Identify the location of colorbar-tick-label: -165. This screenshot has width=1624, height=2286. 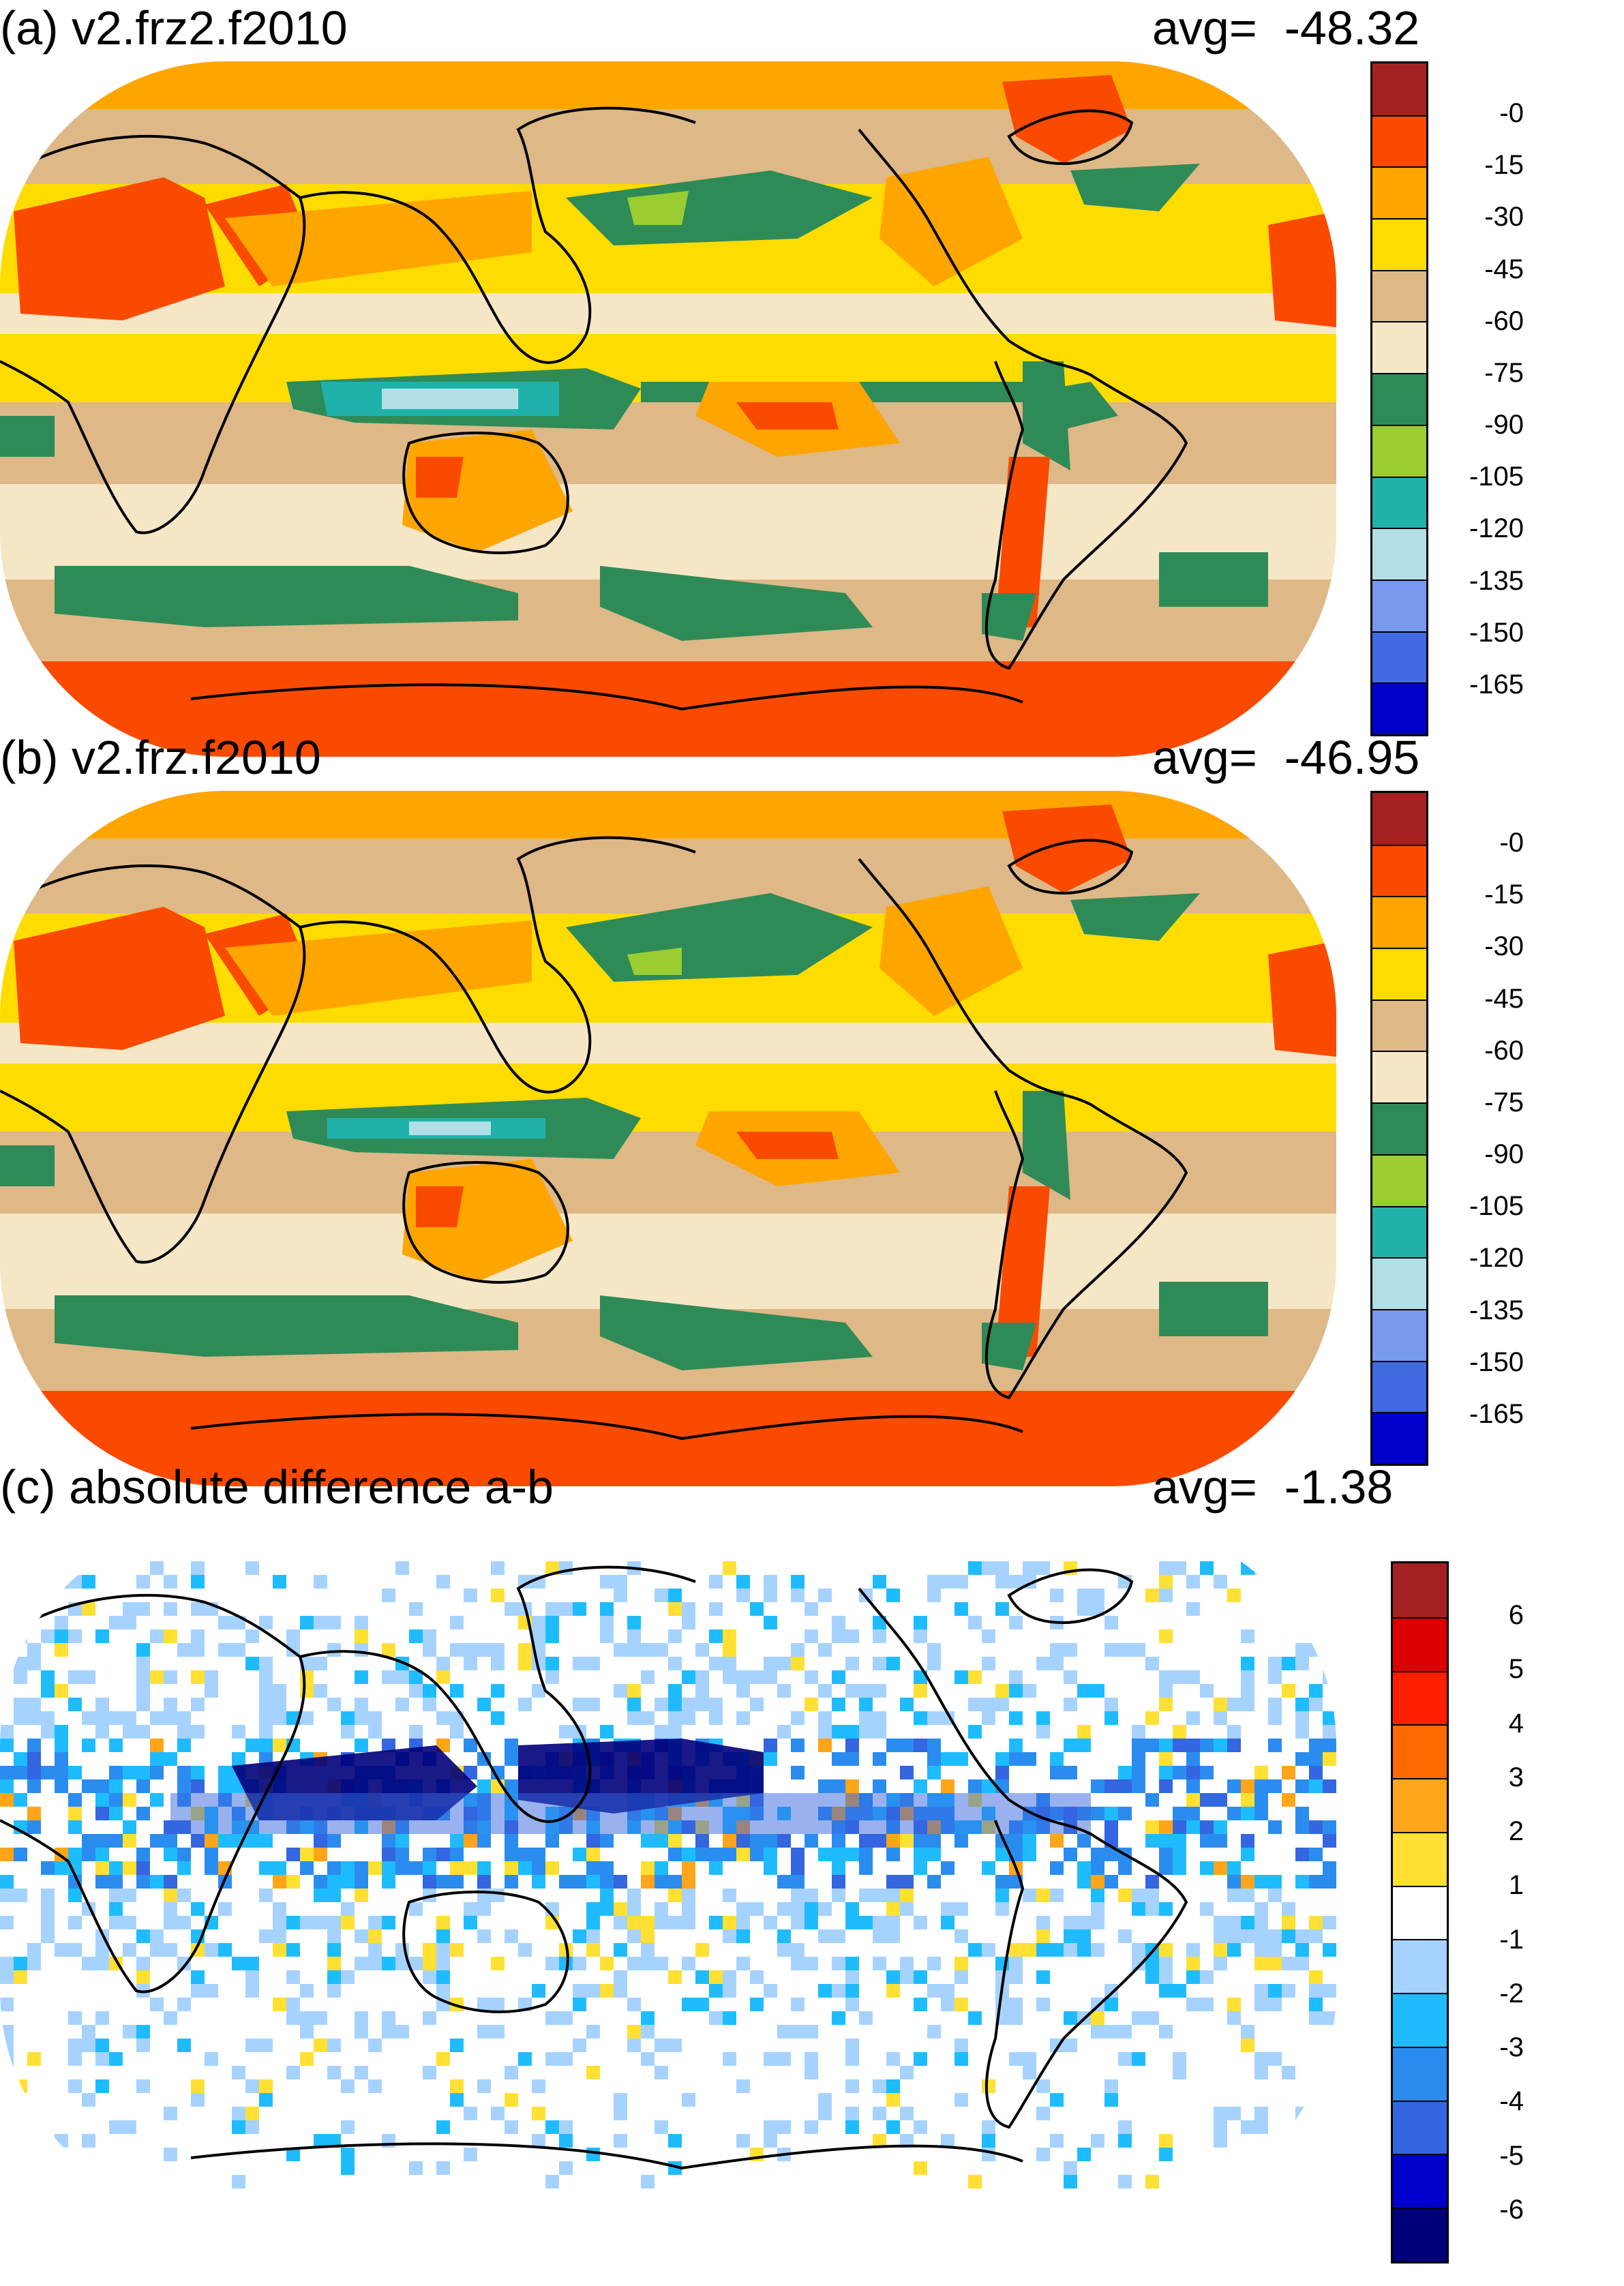
(1496, 685).